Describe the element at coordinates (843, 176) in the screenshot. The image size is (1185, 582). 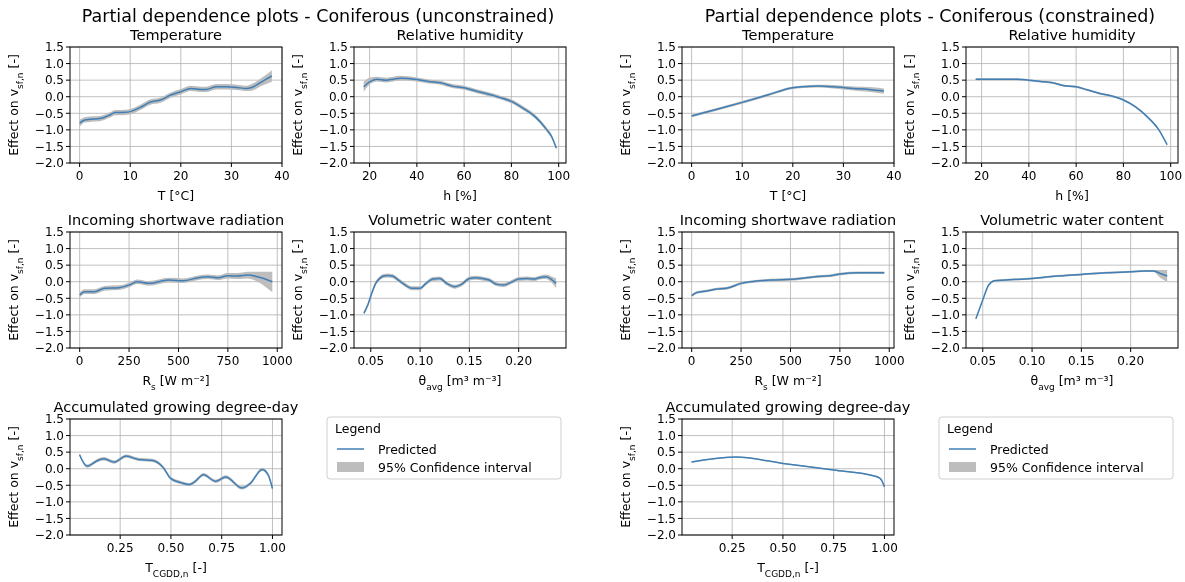
I see `x-tick-label: 30` at that location.